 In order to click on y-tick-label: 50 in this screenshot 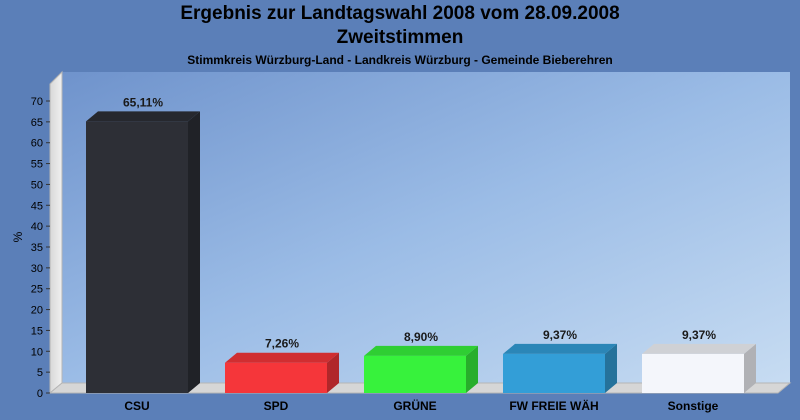, I will do `click(37, 185)`.